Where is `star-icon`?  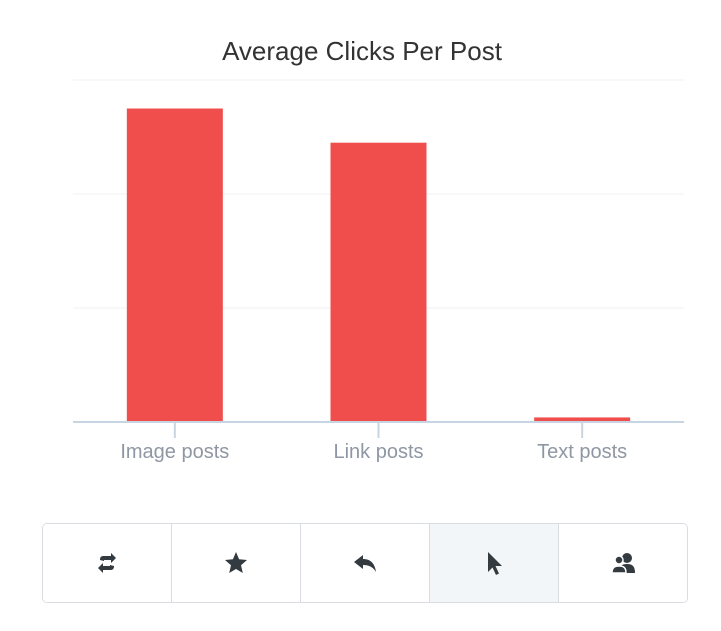 star-icon is located at coordinates (236, 562).